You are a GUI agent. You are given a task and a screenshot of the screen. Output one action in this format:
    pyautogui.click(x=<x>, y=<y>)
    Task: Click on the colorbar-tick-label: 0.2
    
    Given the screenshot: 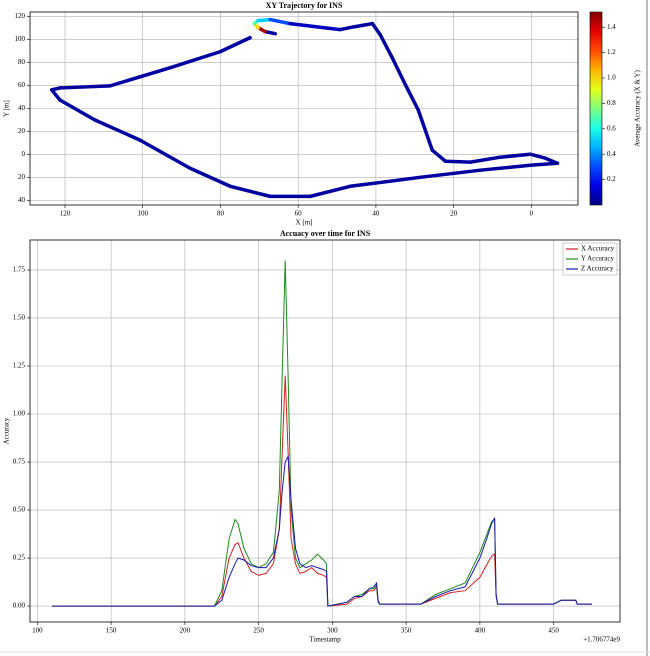 What is the action you would take?
    pyautogui.click(x=611, y=179)
    